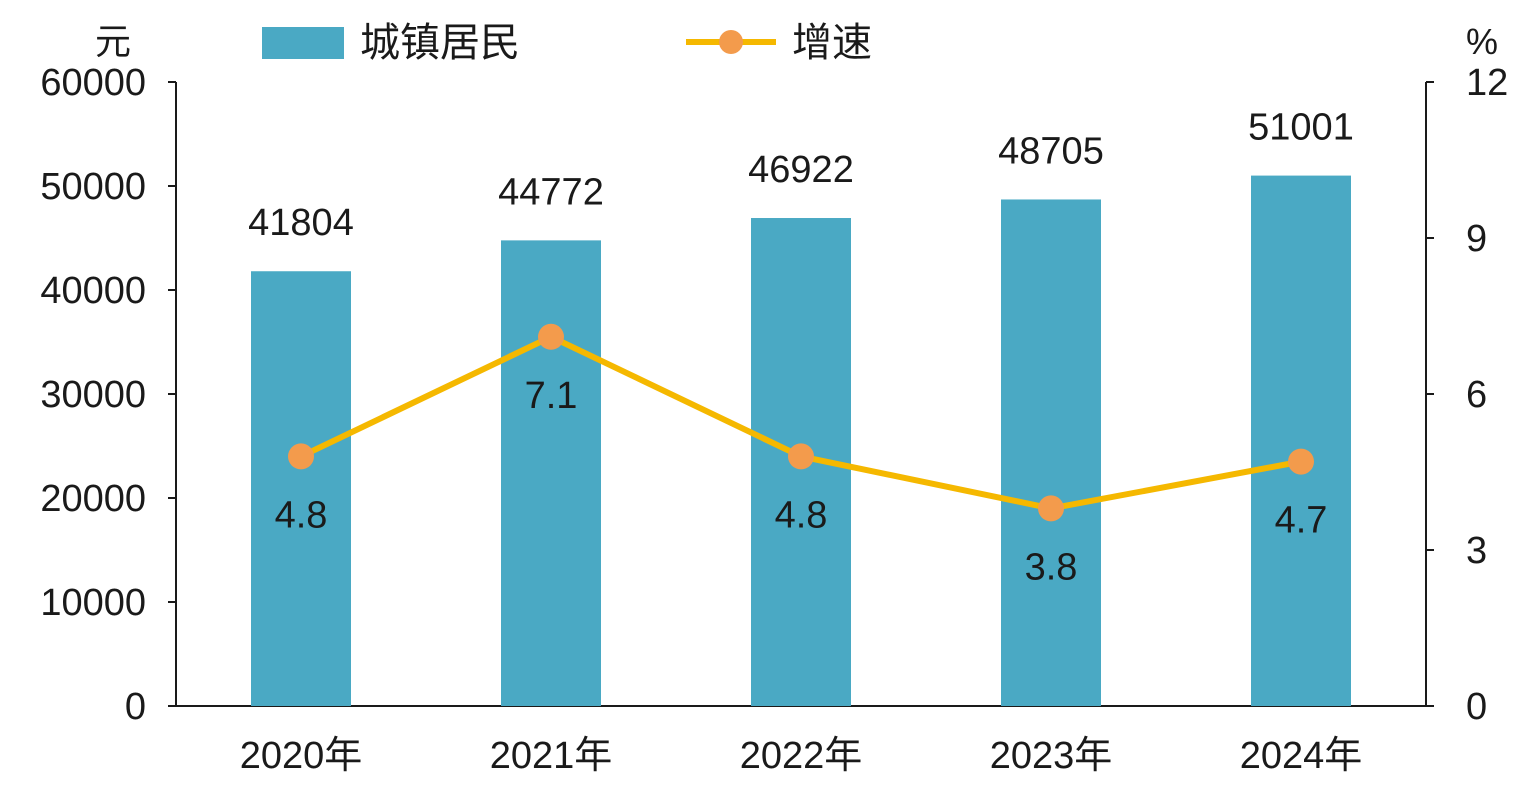 The image size is (1525, 786). I want to click on x-axis-category-label: 2024年, so click(1301, 756).